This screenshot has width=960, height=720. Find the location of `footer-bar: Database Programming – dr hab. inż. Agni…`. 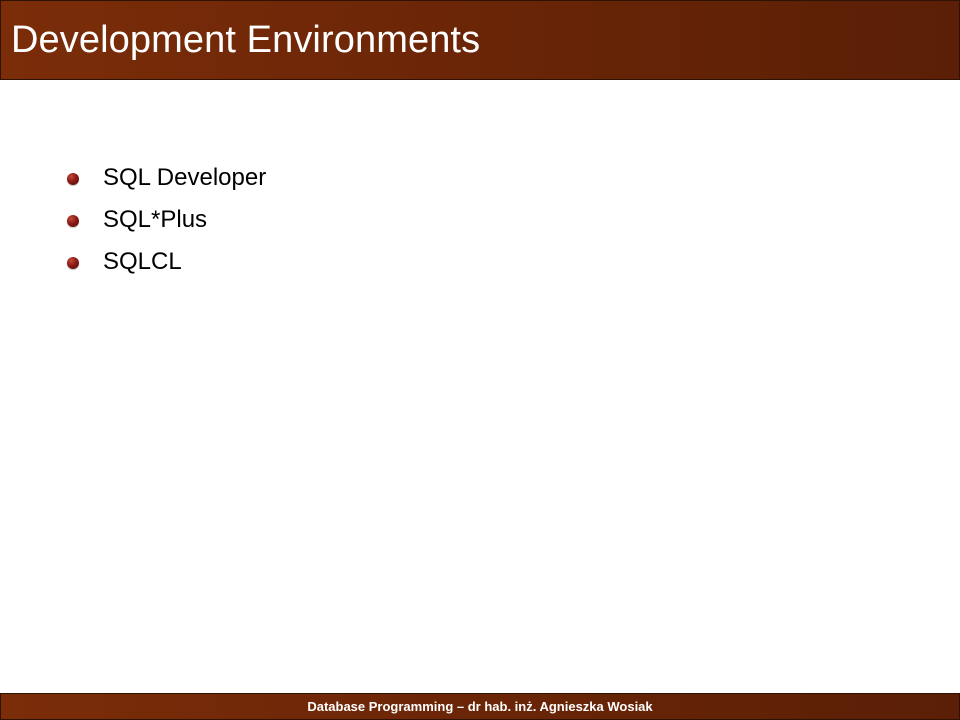

footer-bar: Database Programming – dr hab. inż. Agni… is located at coordinates (480, 706).